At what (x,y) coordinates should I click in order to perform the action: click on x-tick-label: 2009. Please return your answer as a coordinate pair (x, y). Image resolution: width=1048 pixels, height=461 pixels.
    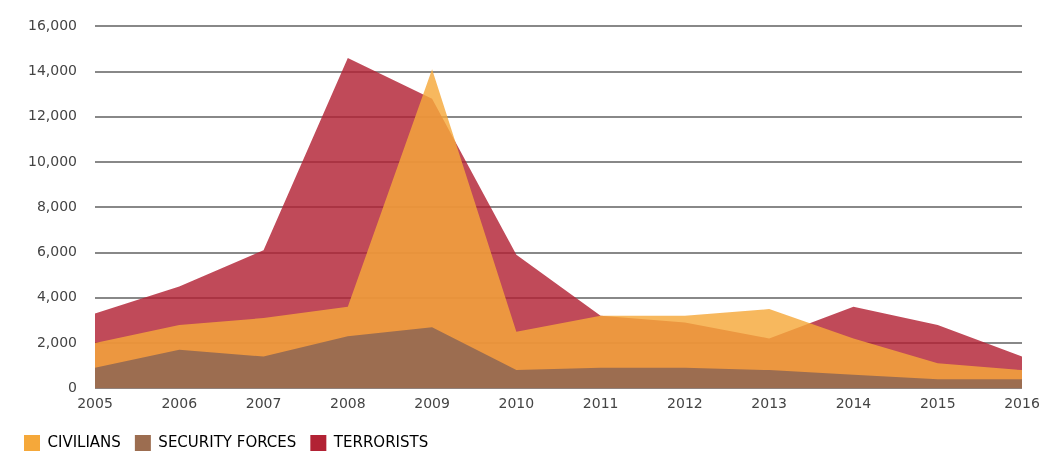
    Looking at the image, I should click on (432, 403).